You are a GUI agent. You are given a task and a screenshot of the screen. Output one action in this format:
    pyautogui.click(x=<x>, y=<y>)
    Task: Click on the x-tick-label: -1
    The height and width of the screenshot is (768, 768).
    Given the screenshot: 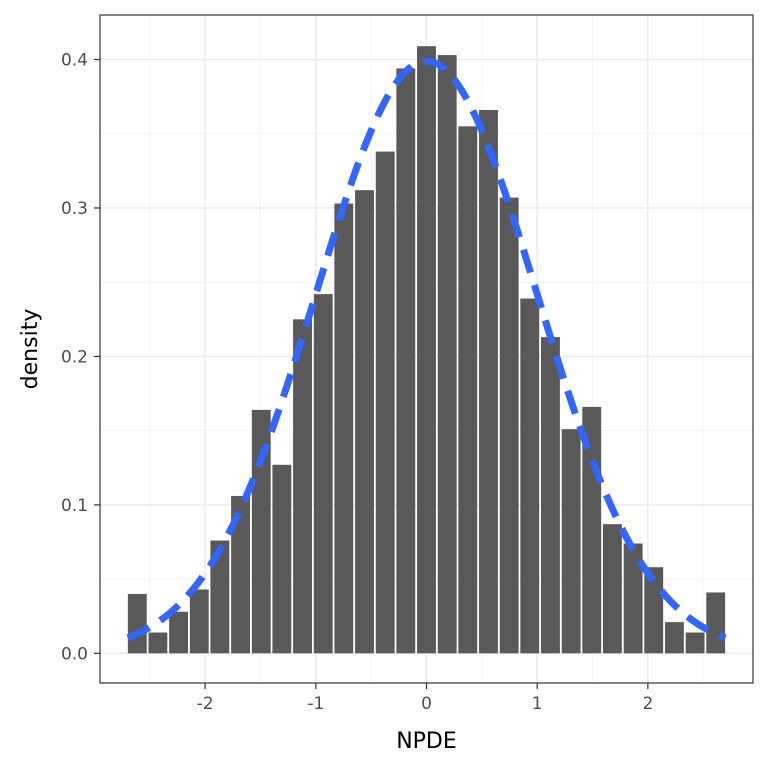 What is the action you would take?
    pyautogui.click(x=315, y=704)
    